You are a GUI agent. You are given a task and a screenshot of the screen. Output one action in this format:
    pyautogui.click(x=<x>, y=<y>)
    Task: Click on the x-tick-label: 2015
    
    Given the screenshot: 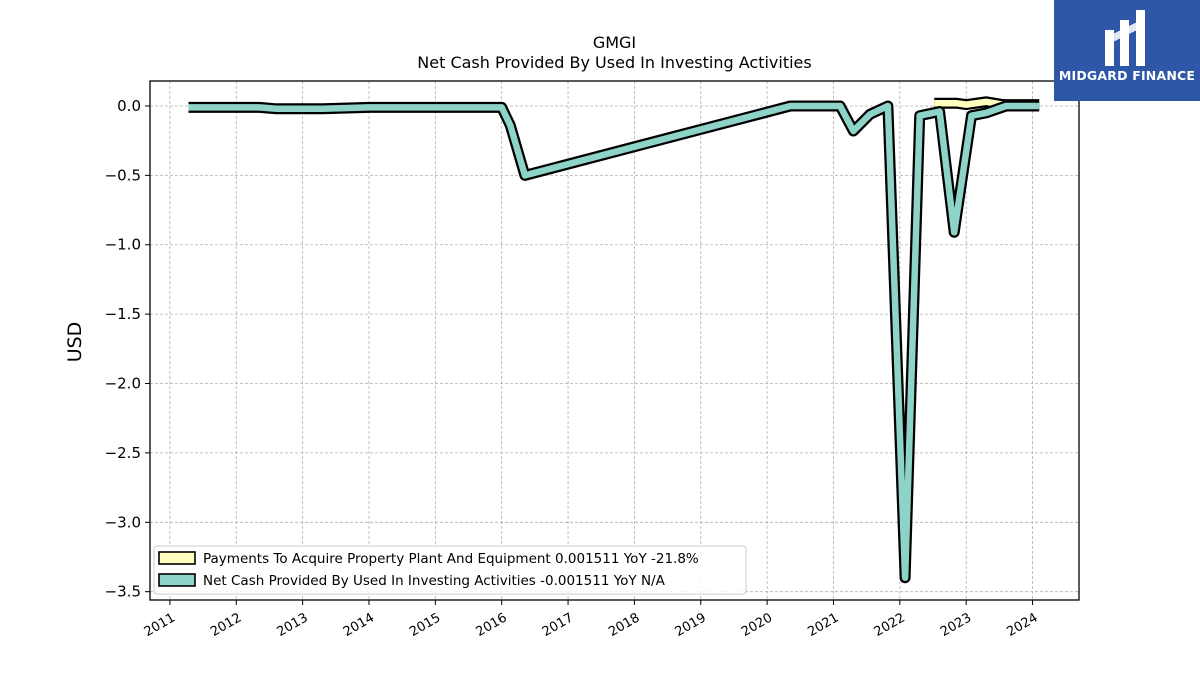 What is the action you would take?
    pyautogui.click(x=425, y=625)
    